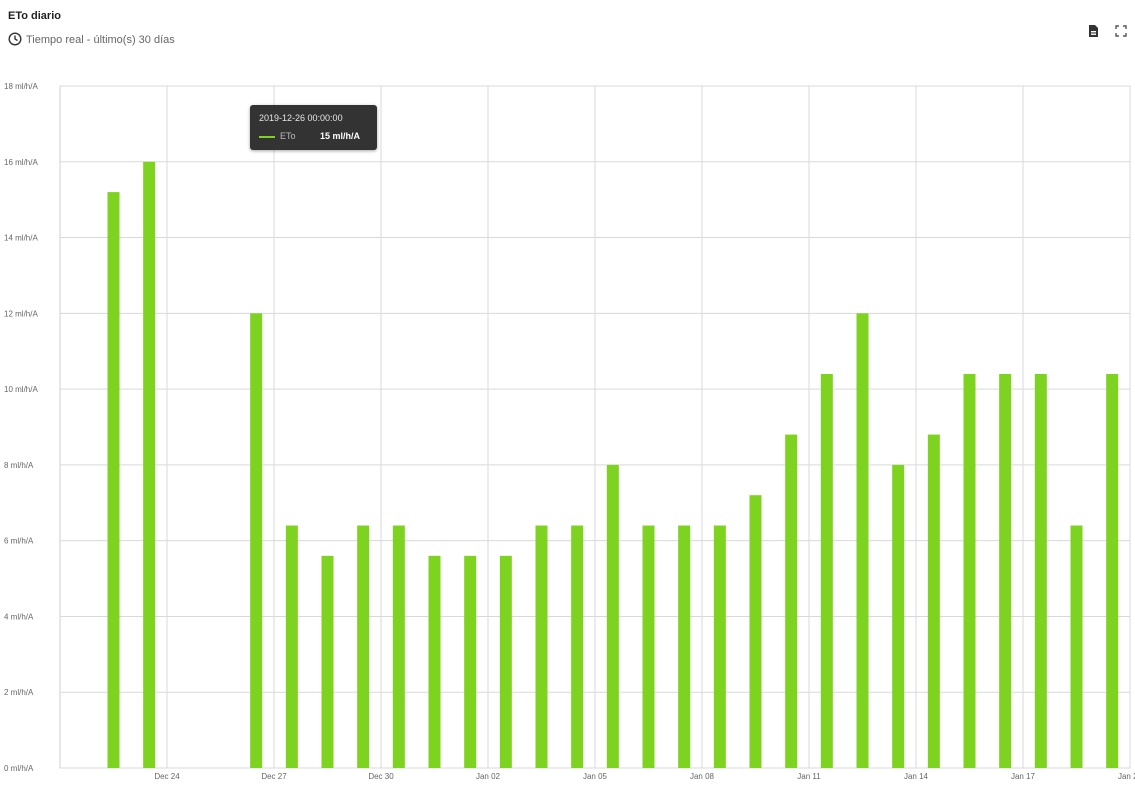 The image size is (1135, 787). I want to click on y-tick-label: 12 ml/h/A, so click(21, 313).